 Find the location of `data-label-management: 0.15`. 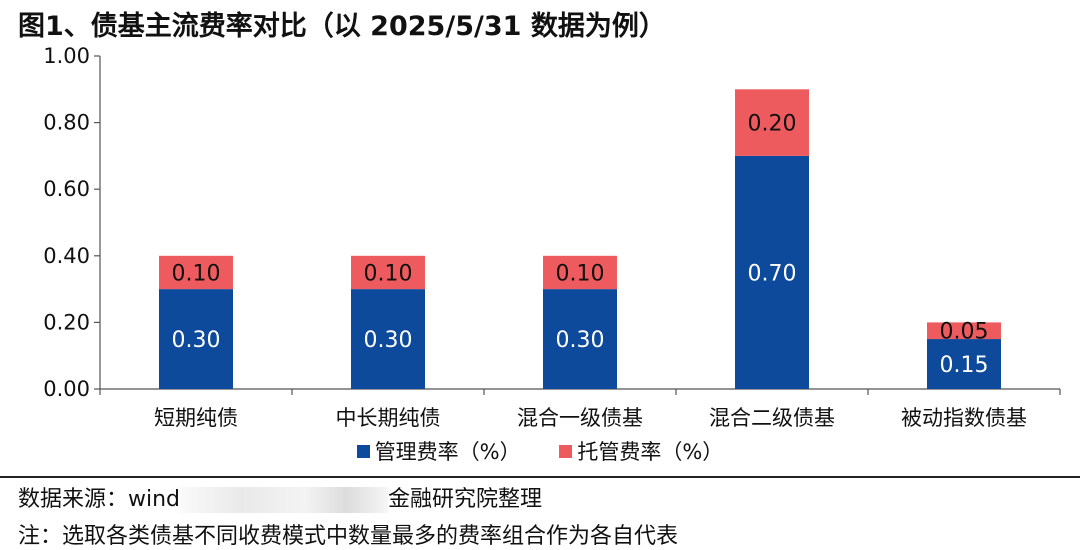

data-label-management: 0.15 is located at coordinates (964, 365).